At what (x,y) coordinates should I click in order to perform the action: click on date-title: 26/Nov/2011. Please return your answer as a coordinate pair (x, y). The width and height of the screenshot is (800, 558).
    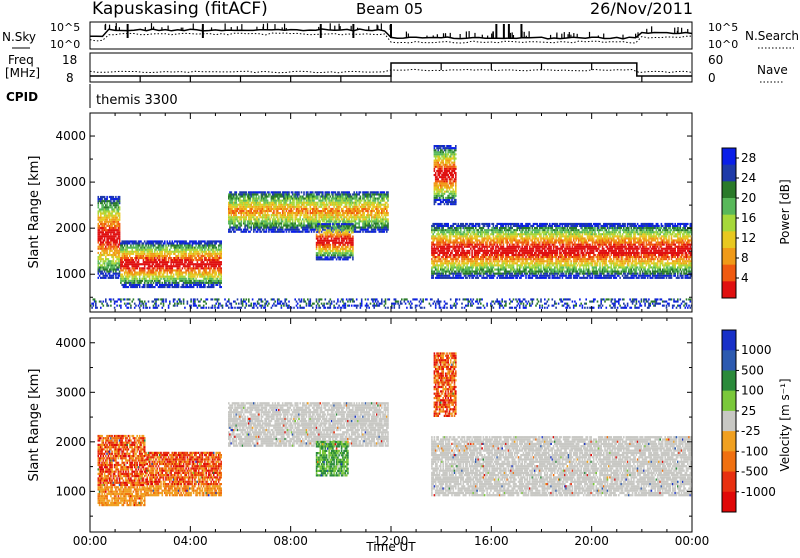
    Looking at the image, I should click on (641, 9).